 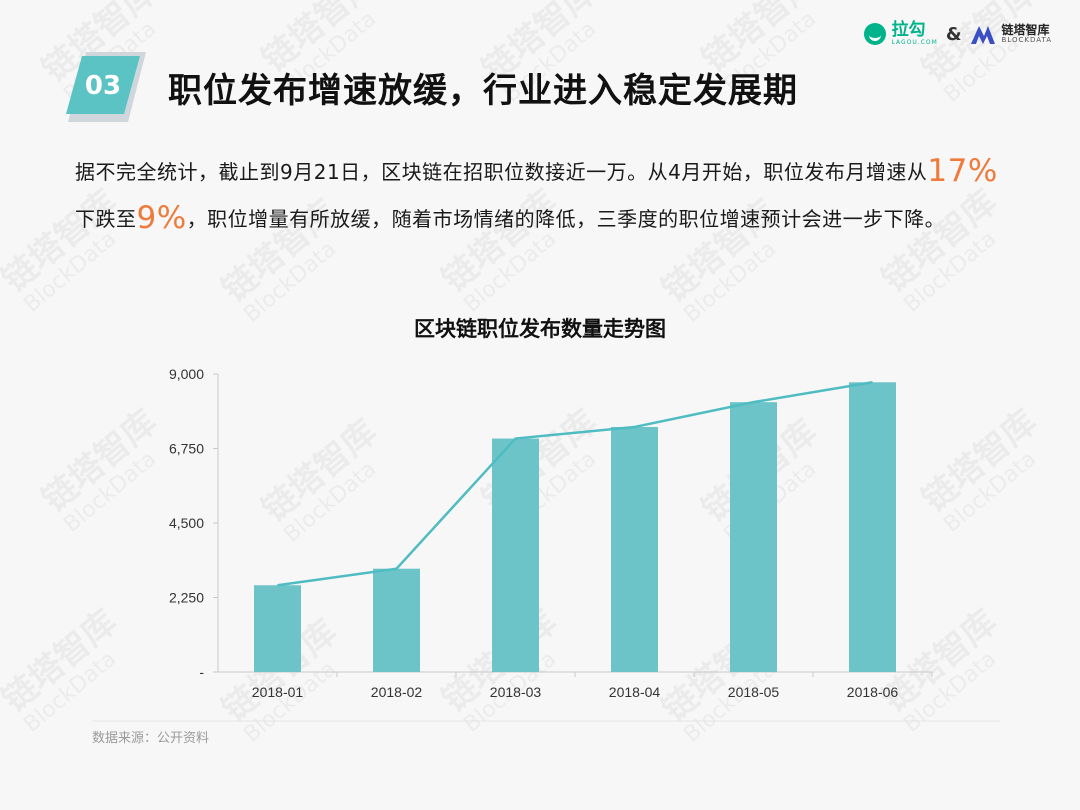 I want to click on section-number: 03, so click(x=103, y=86).